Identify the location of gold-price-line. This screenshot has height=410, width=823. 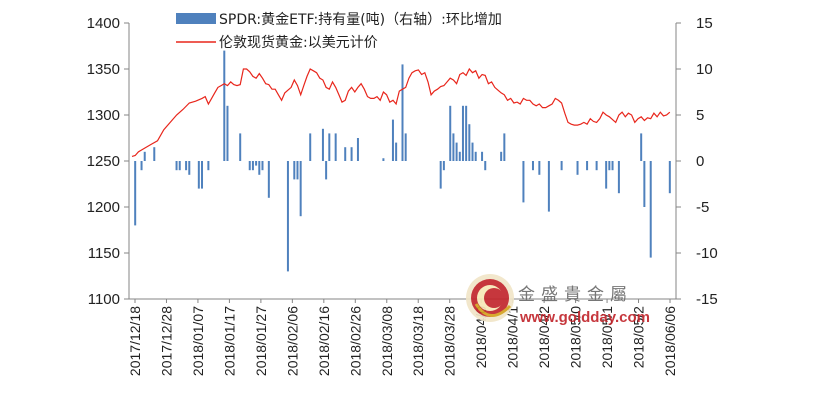
(401, 112).